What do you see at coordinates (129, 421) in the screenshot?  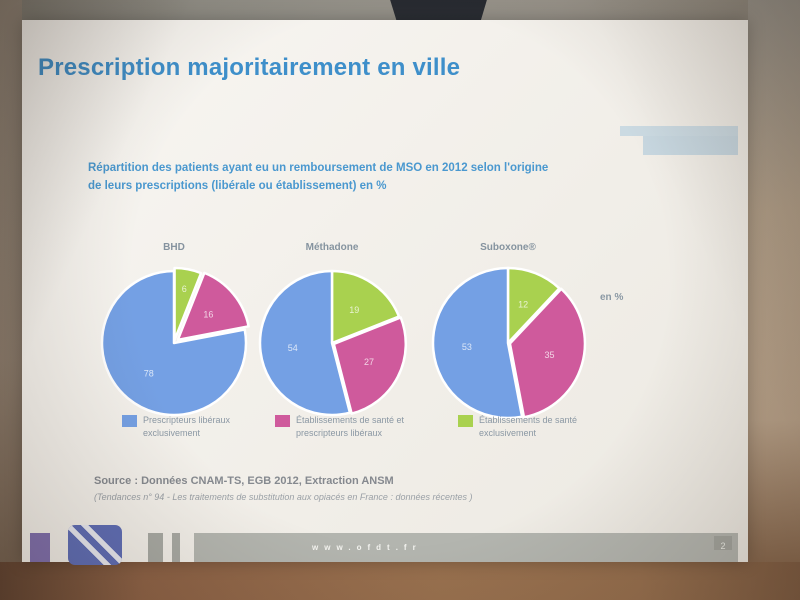 I see `legend-swatch-blue` at bounding box center [129, 421].